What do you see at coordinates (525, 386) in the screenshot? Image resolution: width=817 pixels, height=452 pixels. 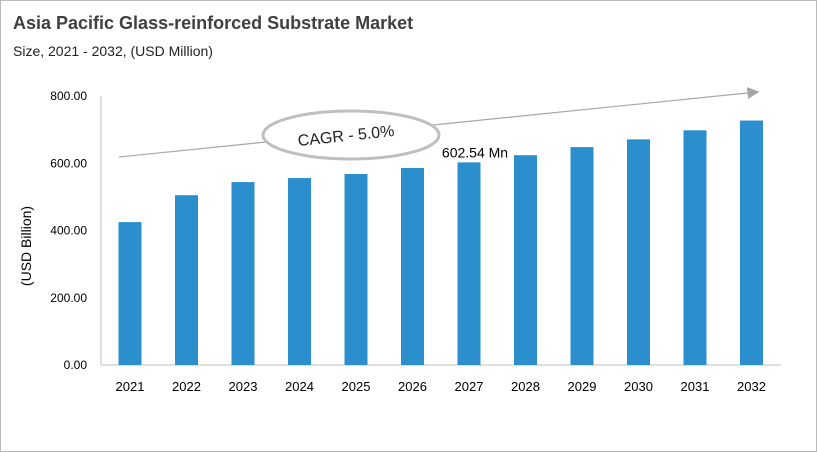 I see `x-tick-label: 2028` at bounding box center [525, 386].